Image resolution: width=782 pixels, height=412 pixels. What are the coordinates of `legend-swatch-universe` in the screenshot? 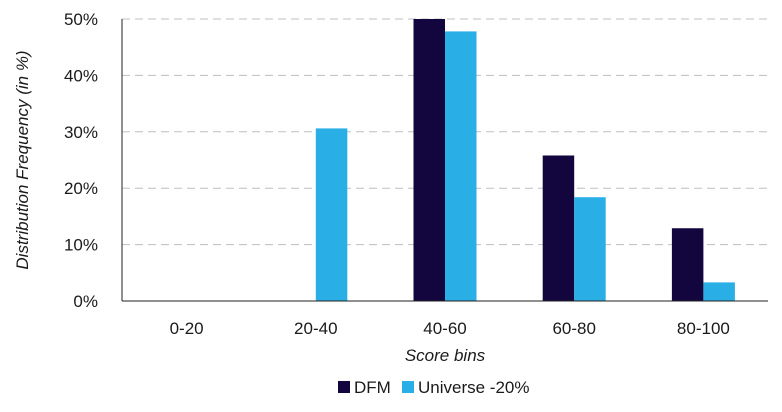 It's located at (408, 387).